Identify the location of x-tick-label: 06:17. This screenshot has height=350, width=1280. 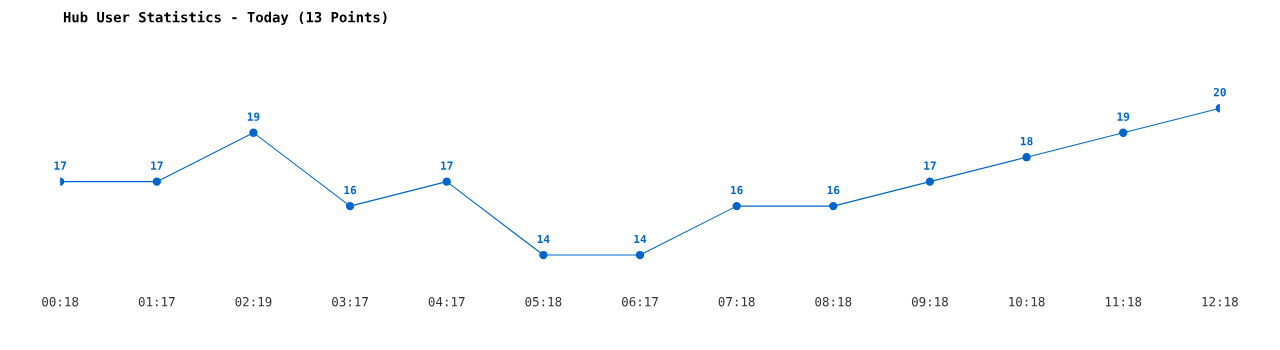
(640, 301).